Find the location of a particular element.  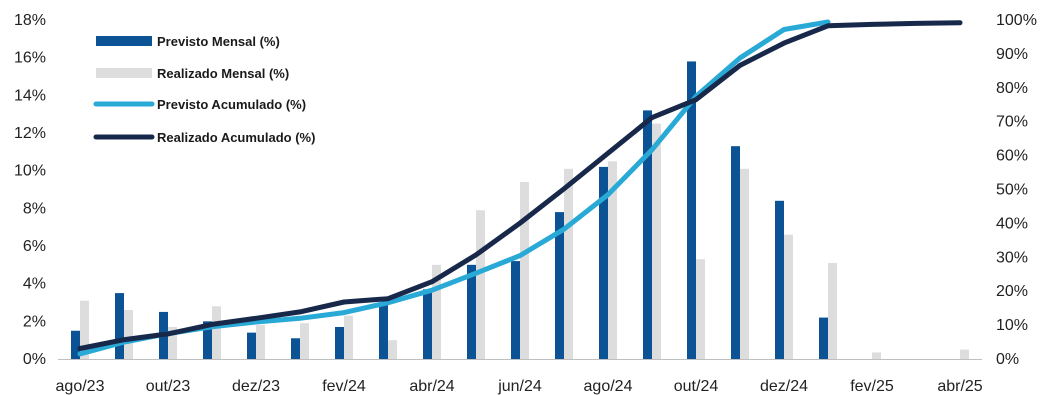

left-tick-label: 6% is located at coordinates (34, 246).